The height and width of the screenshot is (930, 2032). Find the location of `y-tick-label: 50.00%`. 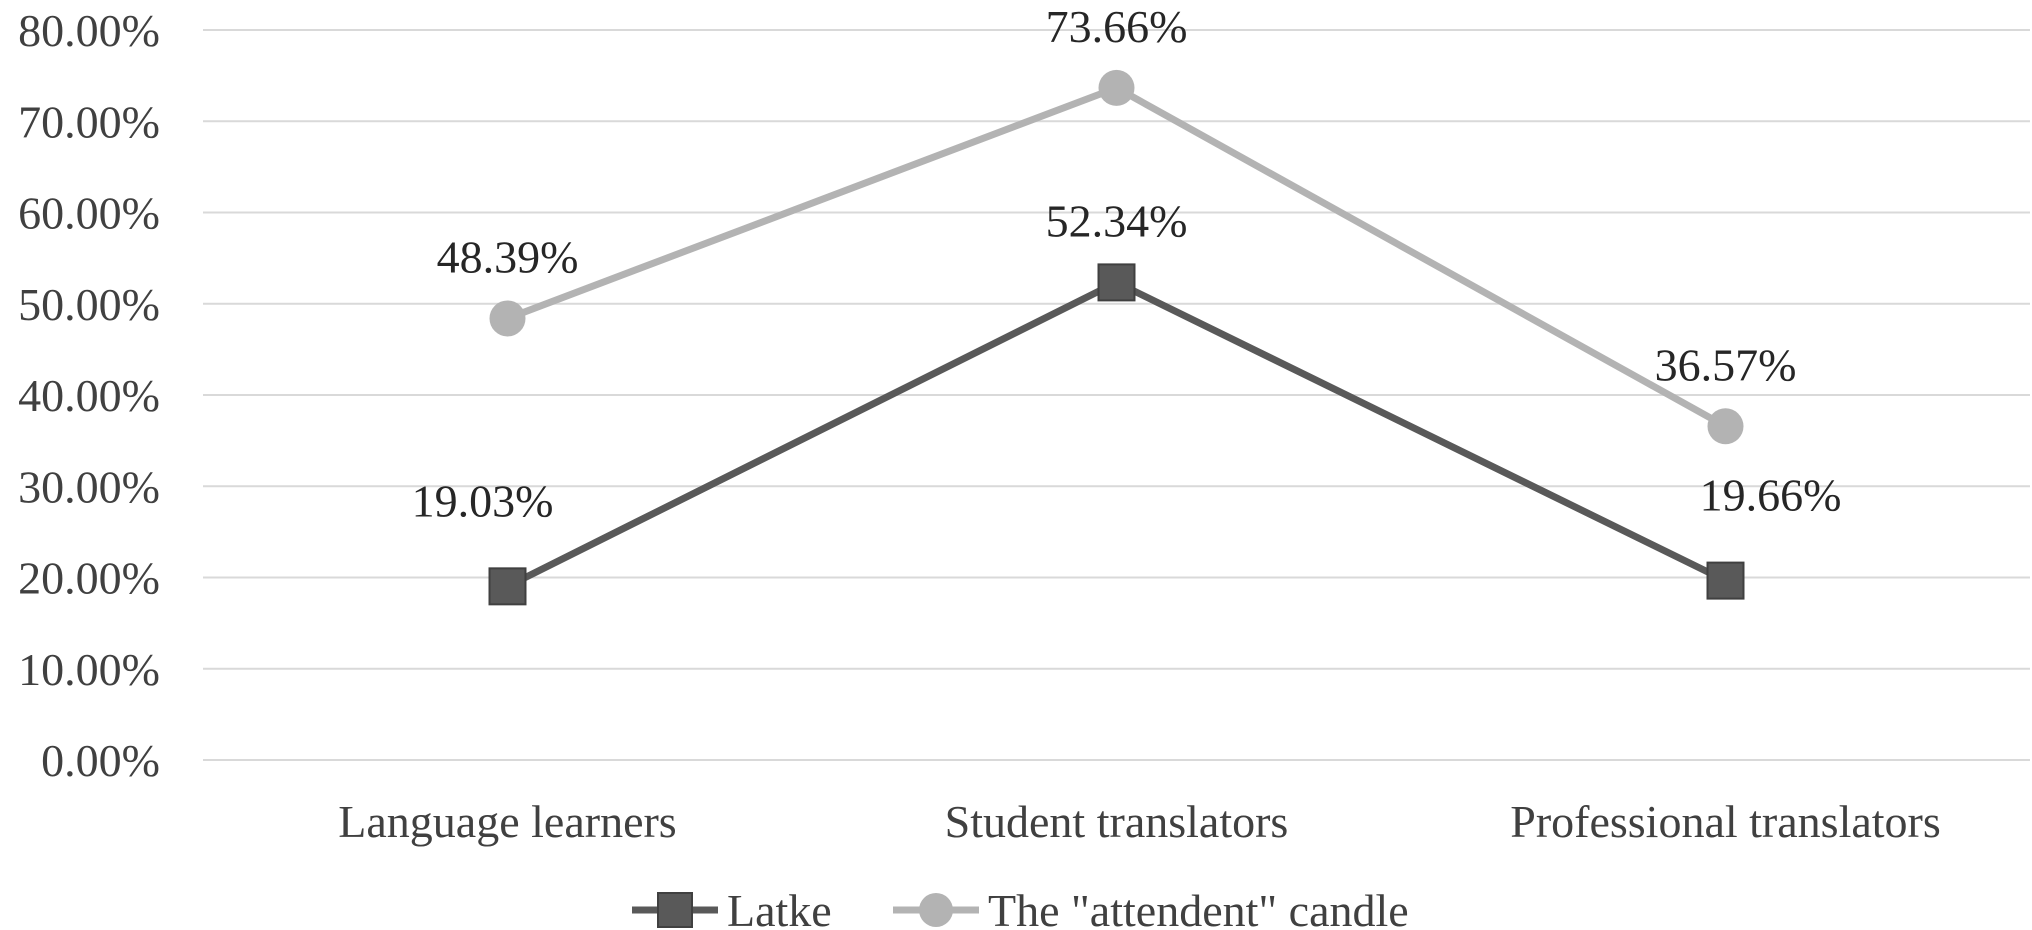

y-tick-label: 50.00% is located at coordinates (89, 304).